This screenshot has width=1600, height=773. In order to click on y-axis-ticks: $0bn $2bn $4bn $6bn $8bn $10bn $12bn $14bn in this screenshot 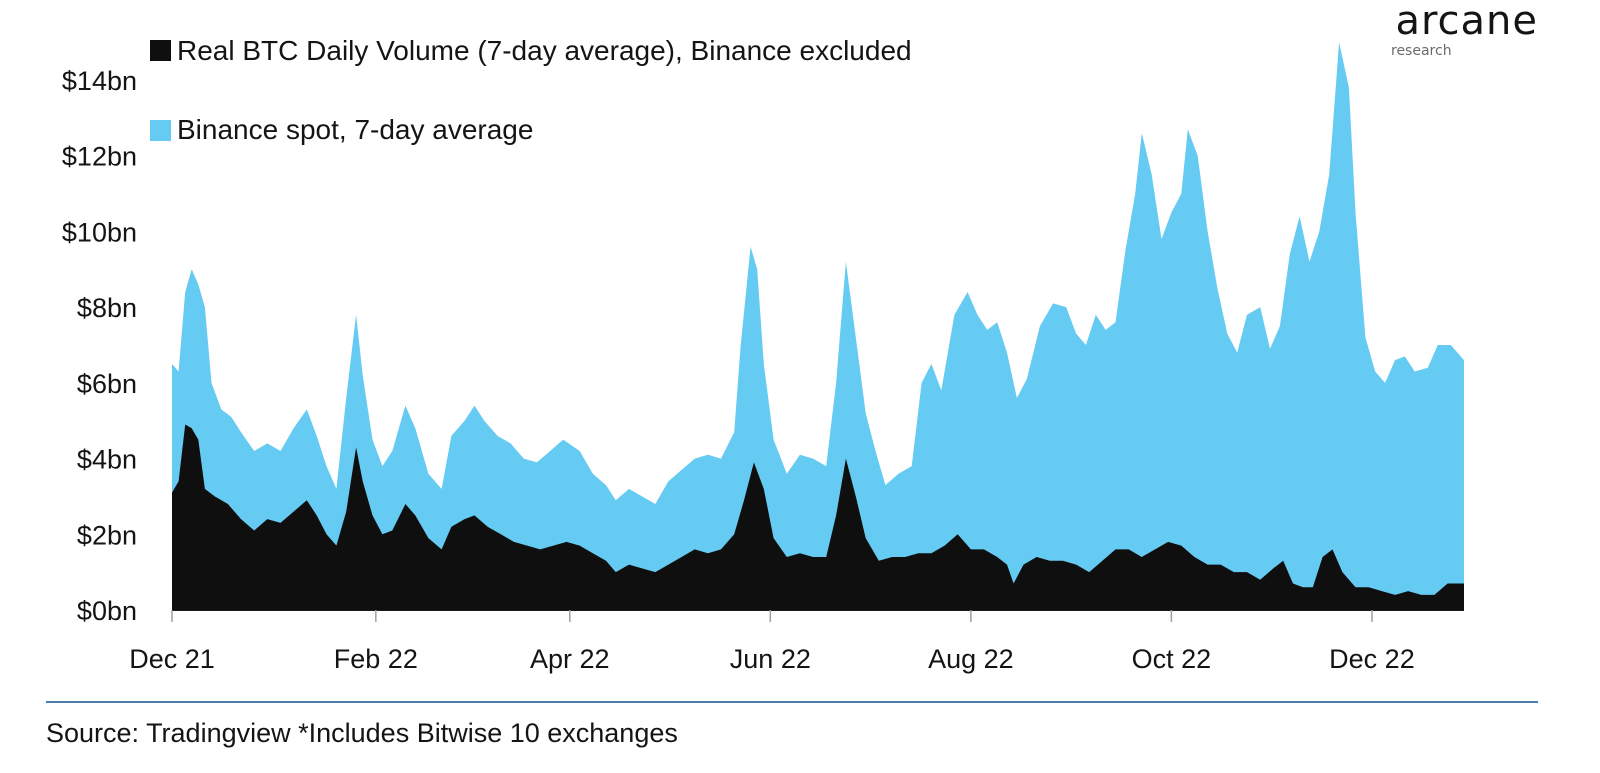, I will do `click(99, 346)`.